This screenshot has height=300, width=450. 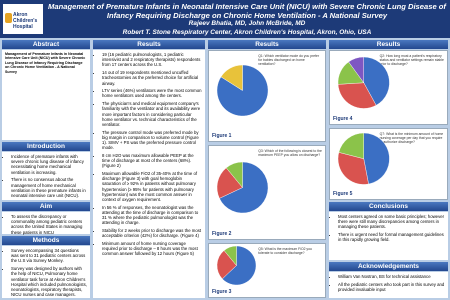 What do you see at coordinates (222, 136) in the screenshot?
I see `figure-label: Figure 1` at bounding box center [222, 136].